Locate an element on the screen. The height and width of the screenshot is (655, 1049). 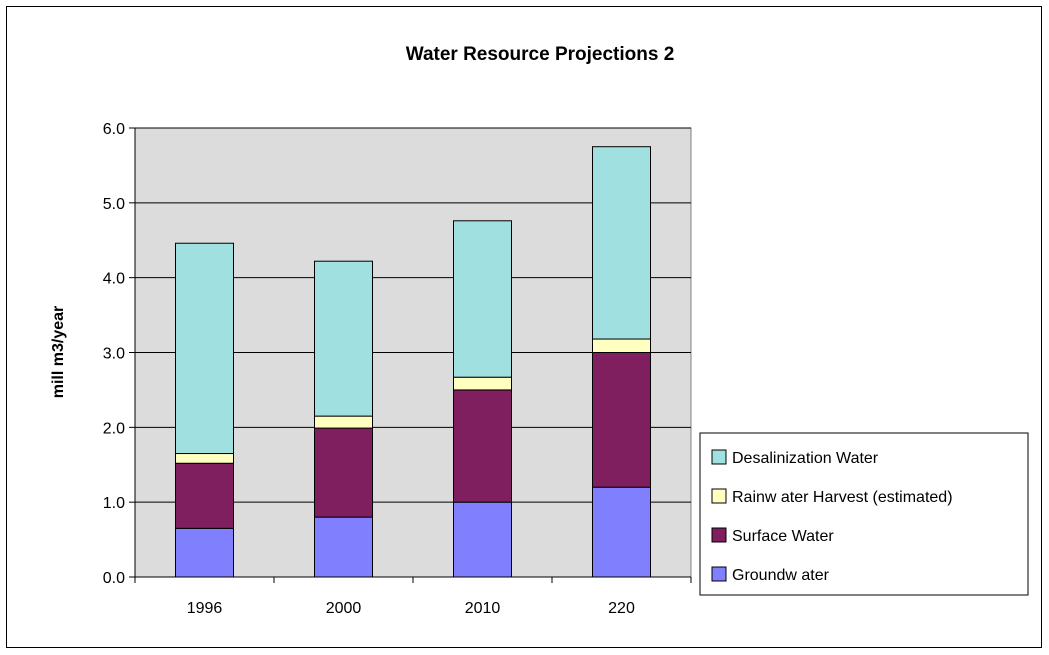
legend-label-surface-water: Surface Water is located at coordinates (783, 536).